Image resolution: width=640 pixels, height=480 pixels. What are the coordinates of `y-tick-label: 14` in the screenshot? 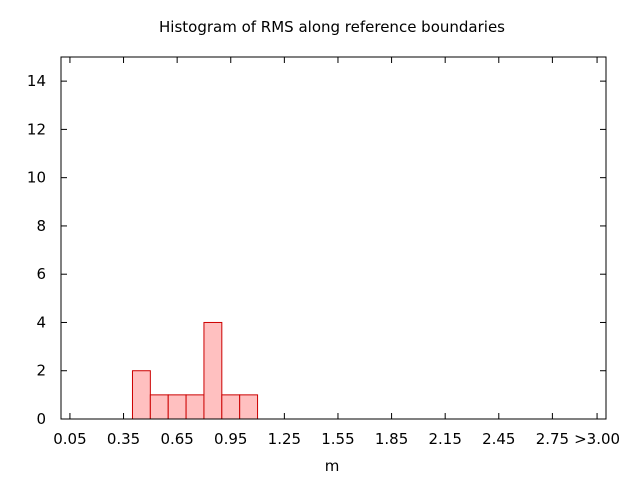 It's located at (36, 81).